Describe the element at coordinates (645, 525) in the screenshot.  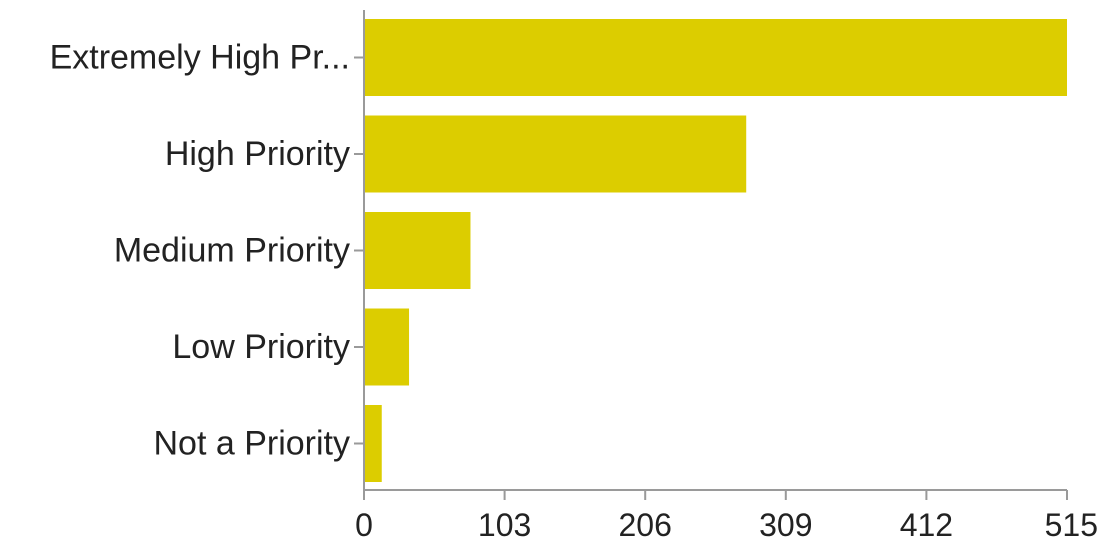
I see `x-tick-label: 206` at that location.